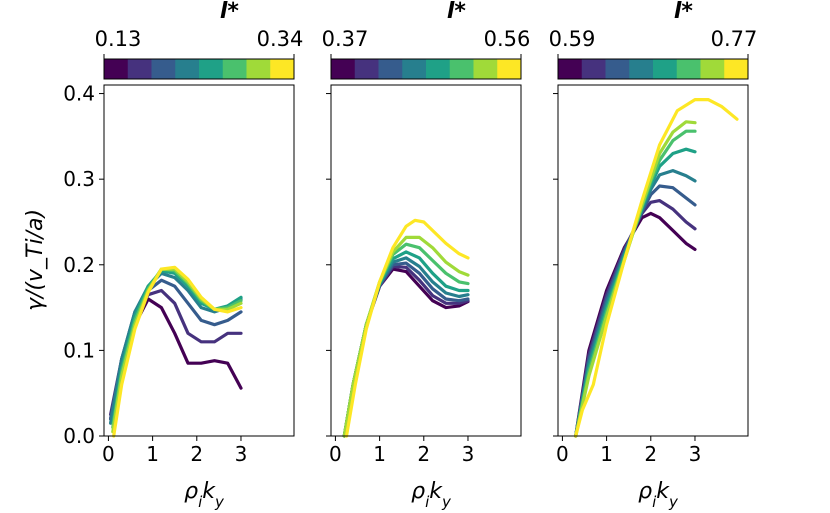 Image resolution: width=830 pixels, height=513 pixels. Describe the element at coordinates (734, 39) in the screenshot. I see `colorbar-max-label: 0.77` at that location.